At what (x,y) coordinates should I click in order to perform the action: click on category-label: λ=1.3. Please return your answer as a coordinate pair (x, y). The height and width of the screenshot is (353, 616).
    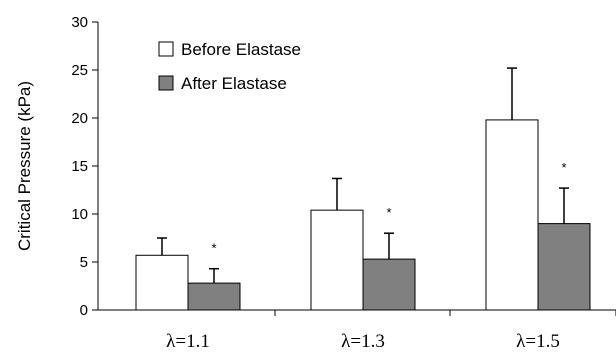
    Looking at the image, I should click on (363, 341).